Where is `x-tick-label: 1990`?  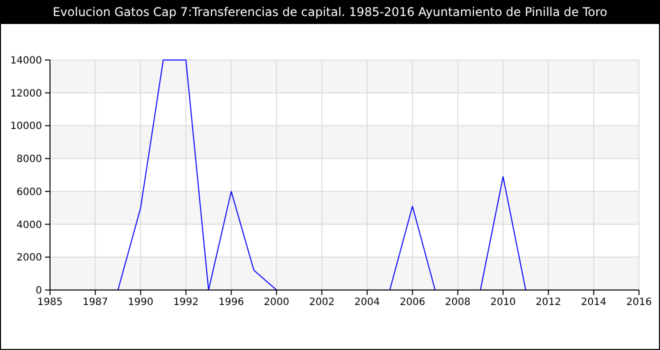 x-tick-label: 1990 is located at coordinates (141, 302).